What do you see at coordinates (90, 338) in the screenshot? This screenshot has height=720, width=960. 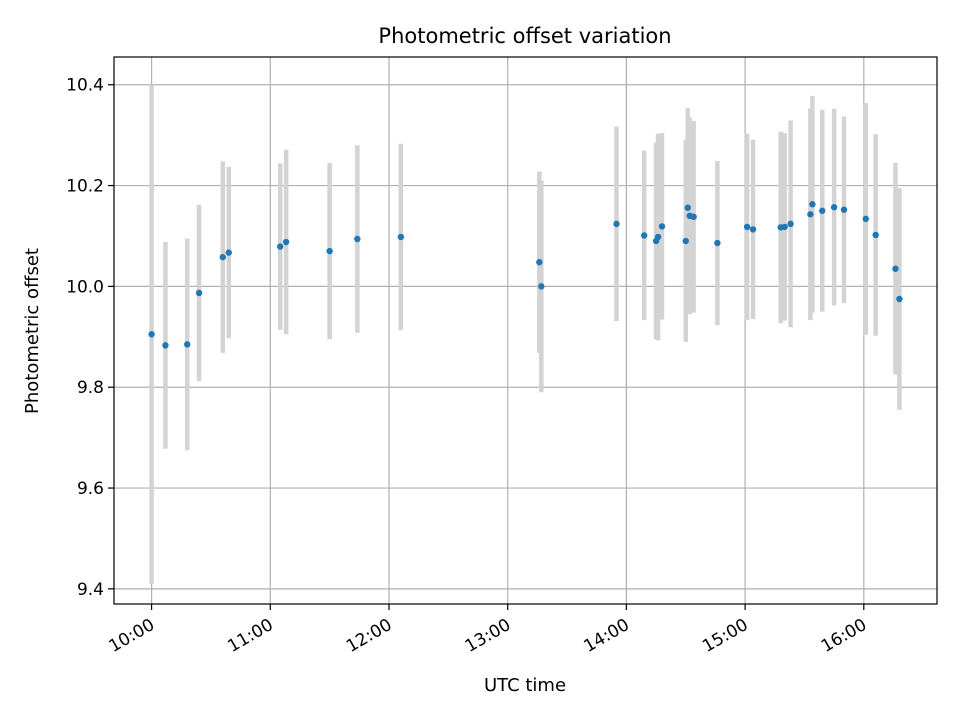 I see `y-axis-ticks: 9.4 9.6 9.8 10.0 10.2 10.4` at bounding box center [90, 338].